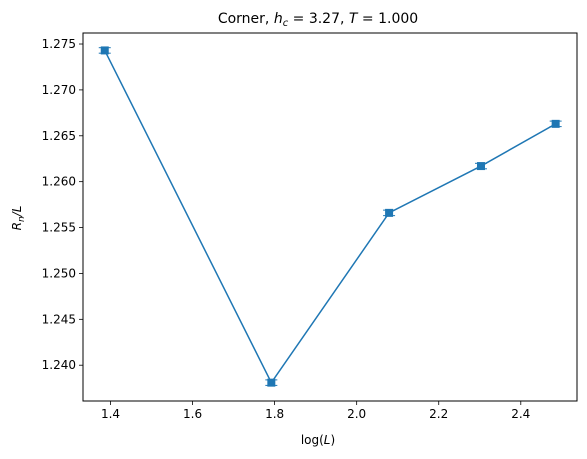 The width and height of the screenshot is (587, 459). What do you see at coordinates (59, 273) in the screenshot?
I see `y-tick-label: 1.250` at bounding box center [59, 273].